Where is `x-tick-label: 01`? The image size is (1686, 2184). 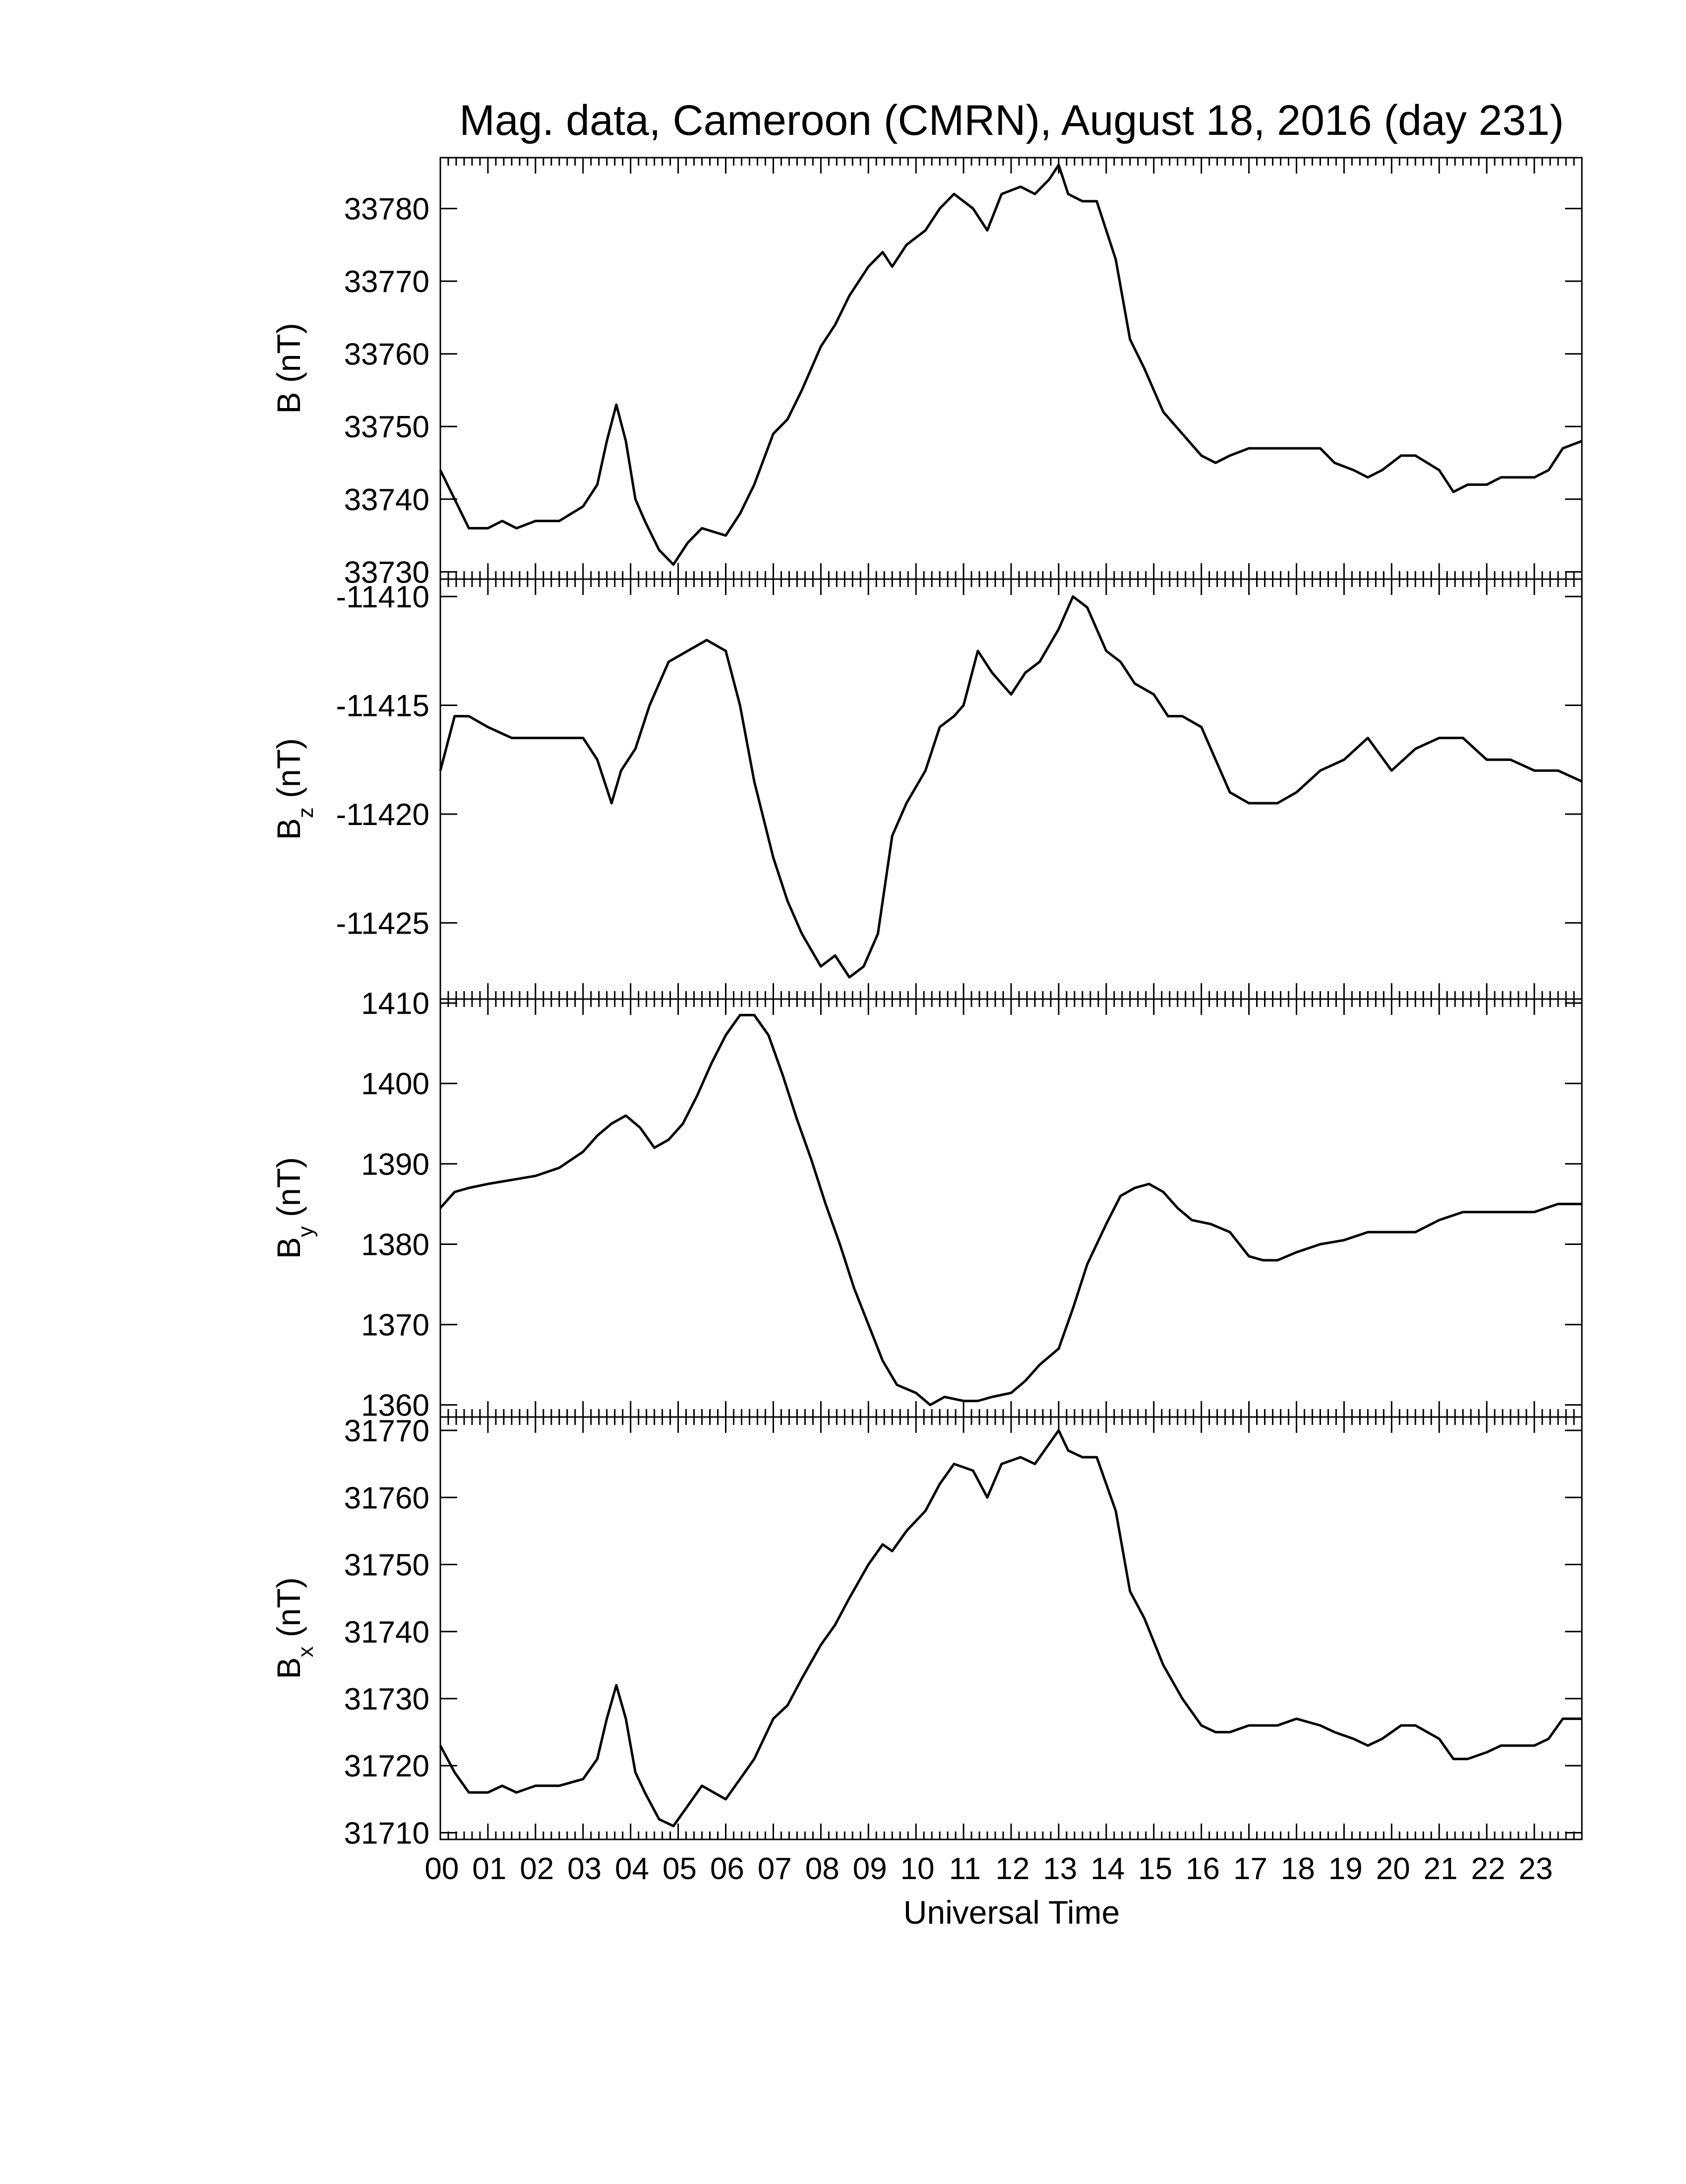
x-tick-label: 01 is located at coordinates (489, 1869).